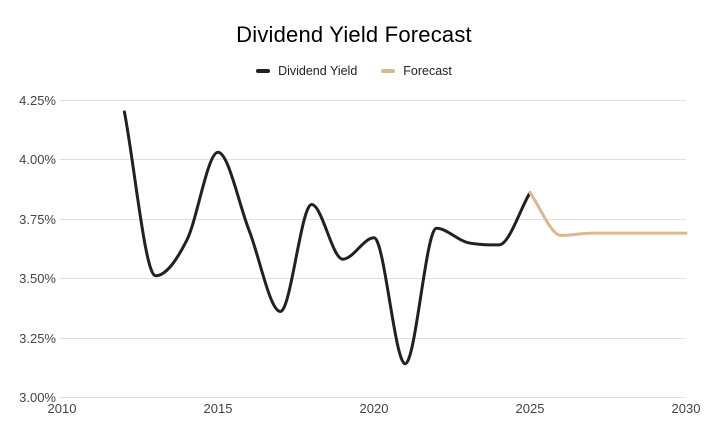  What do you see at coordinates (318, 71) in the screenshot?
I see `legend-label: Dividend Yield` at bounding box center [318, 71].